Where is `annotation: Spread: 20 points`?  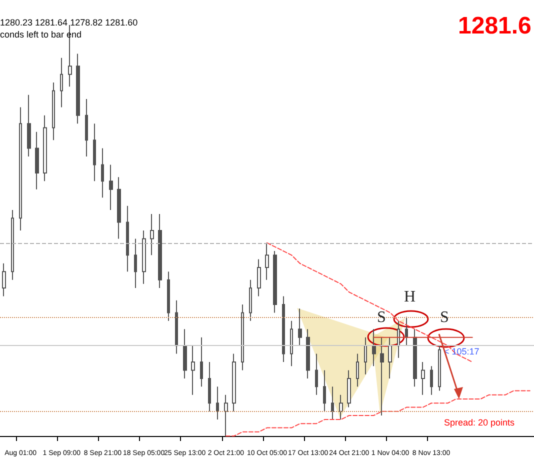
annotation: Spread: 20 points is located at coordinates (480, 423).